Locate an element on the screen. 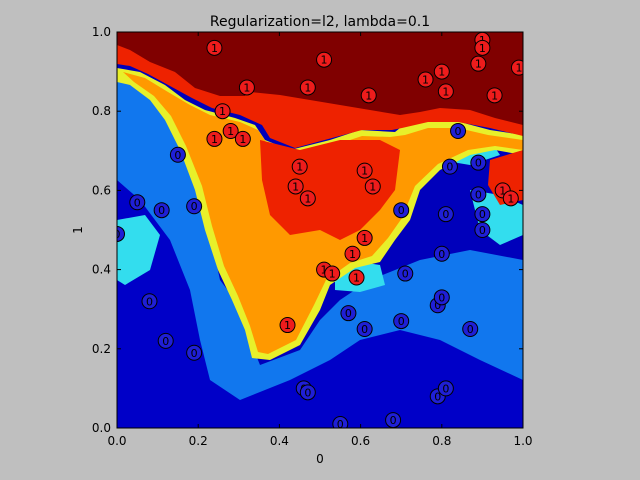  x-tick-label: 0.4 is located at coordinates (279, 441).